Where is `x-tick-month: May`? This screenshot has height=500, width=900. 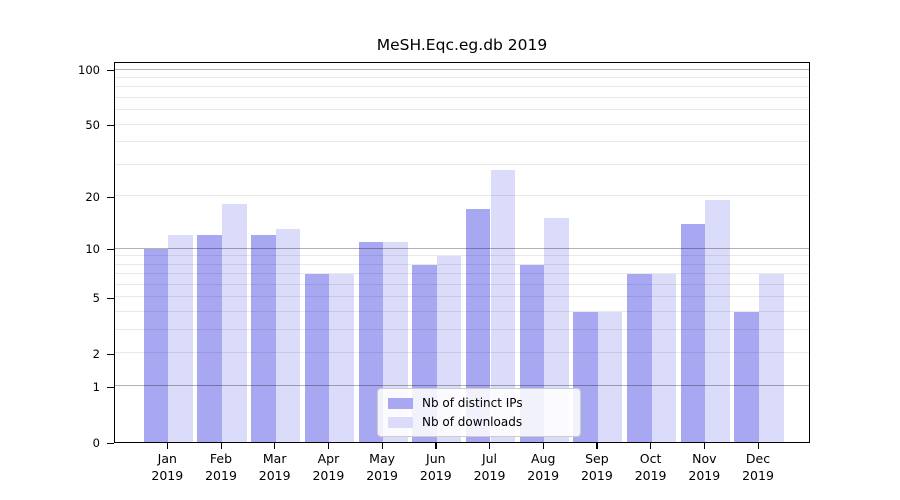 x-tick-month: May is located at coordinates (382, 458).